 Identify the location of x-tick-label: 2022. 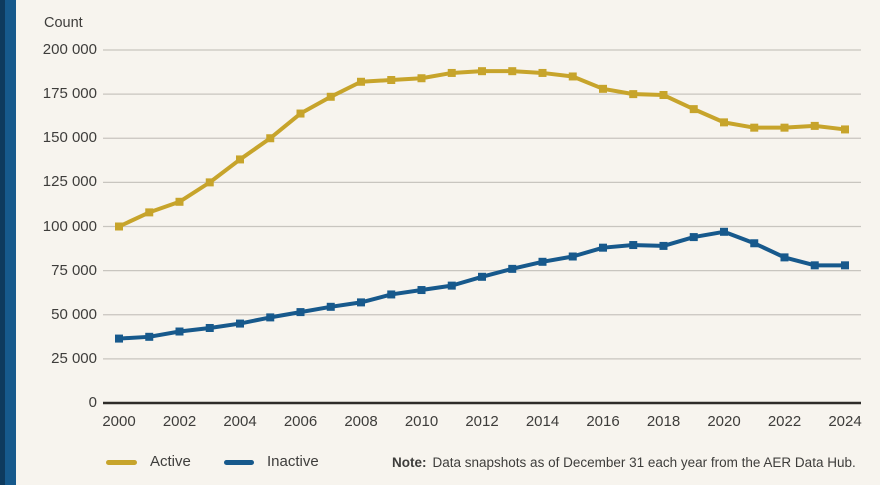
(784, 421).